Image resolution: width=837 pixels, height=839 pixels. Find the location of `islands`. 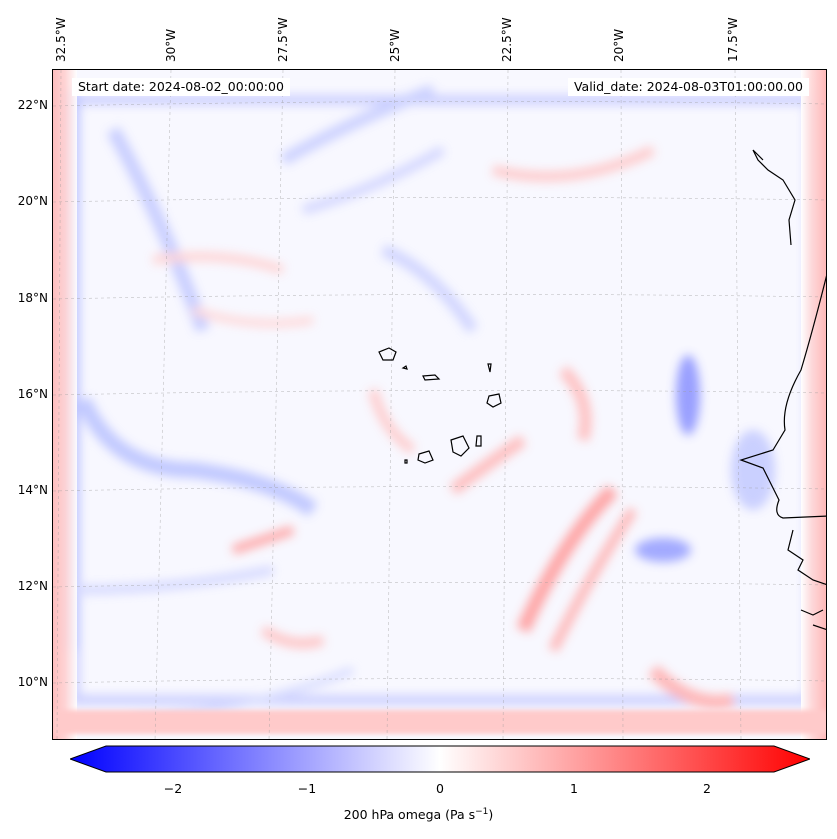

islands is located at coordinates (440, 405).